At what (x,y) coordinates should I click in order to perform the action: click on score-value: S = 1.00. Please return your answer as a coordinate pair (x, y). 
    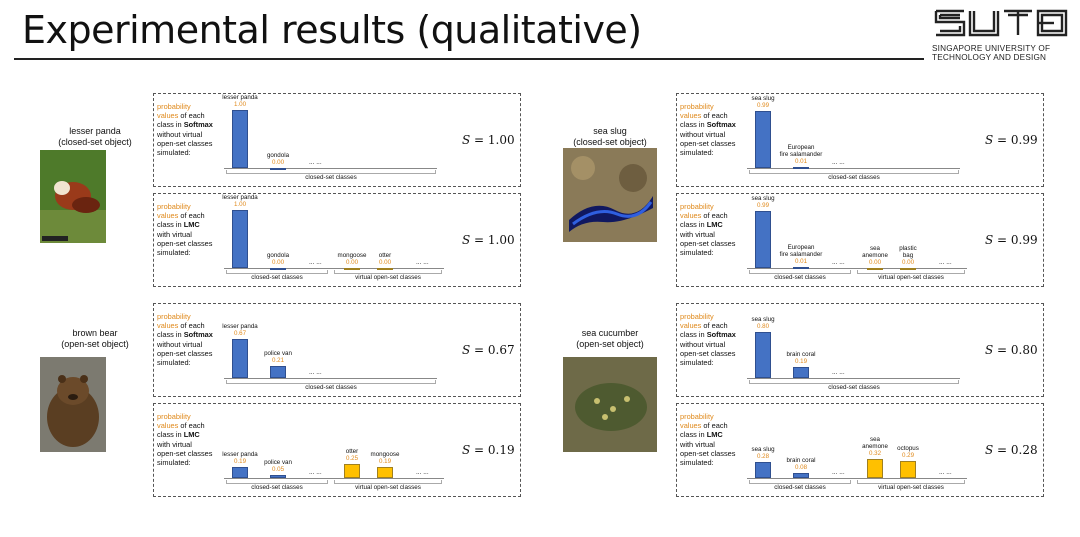
    Looking at the image, I should click on (488, 240).